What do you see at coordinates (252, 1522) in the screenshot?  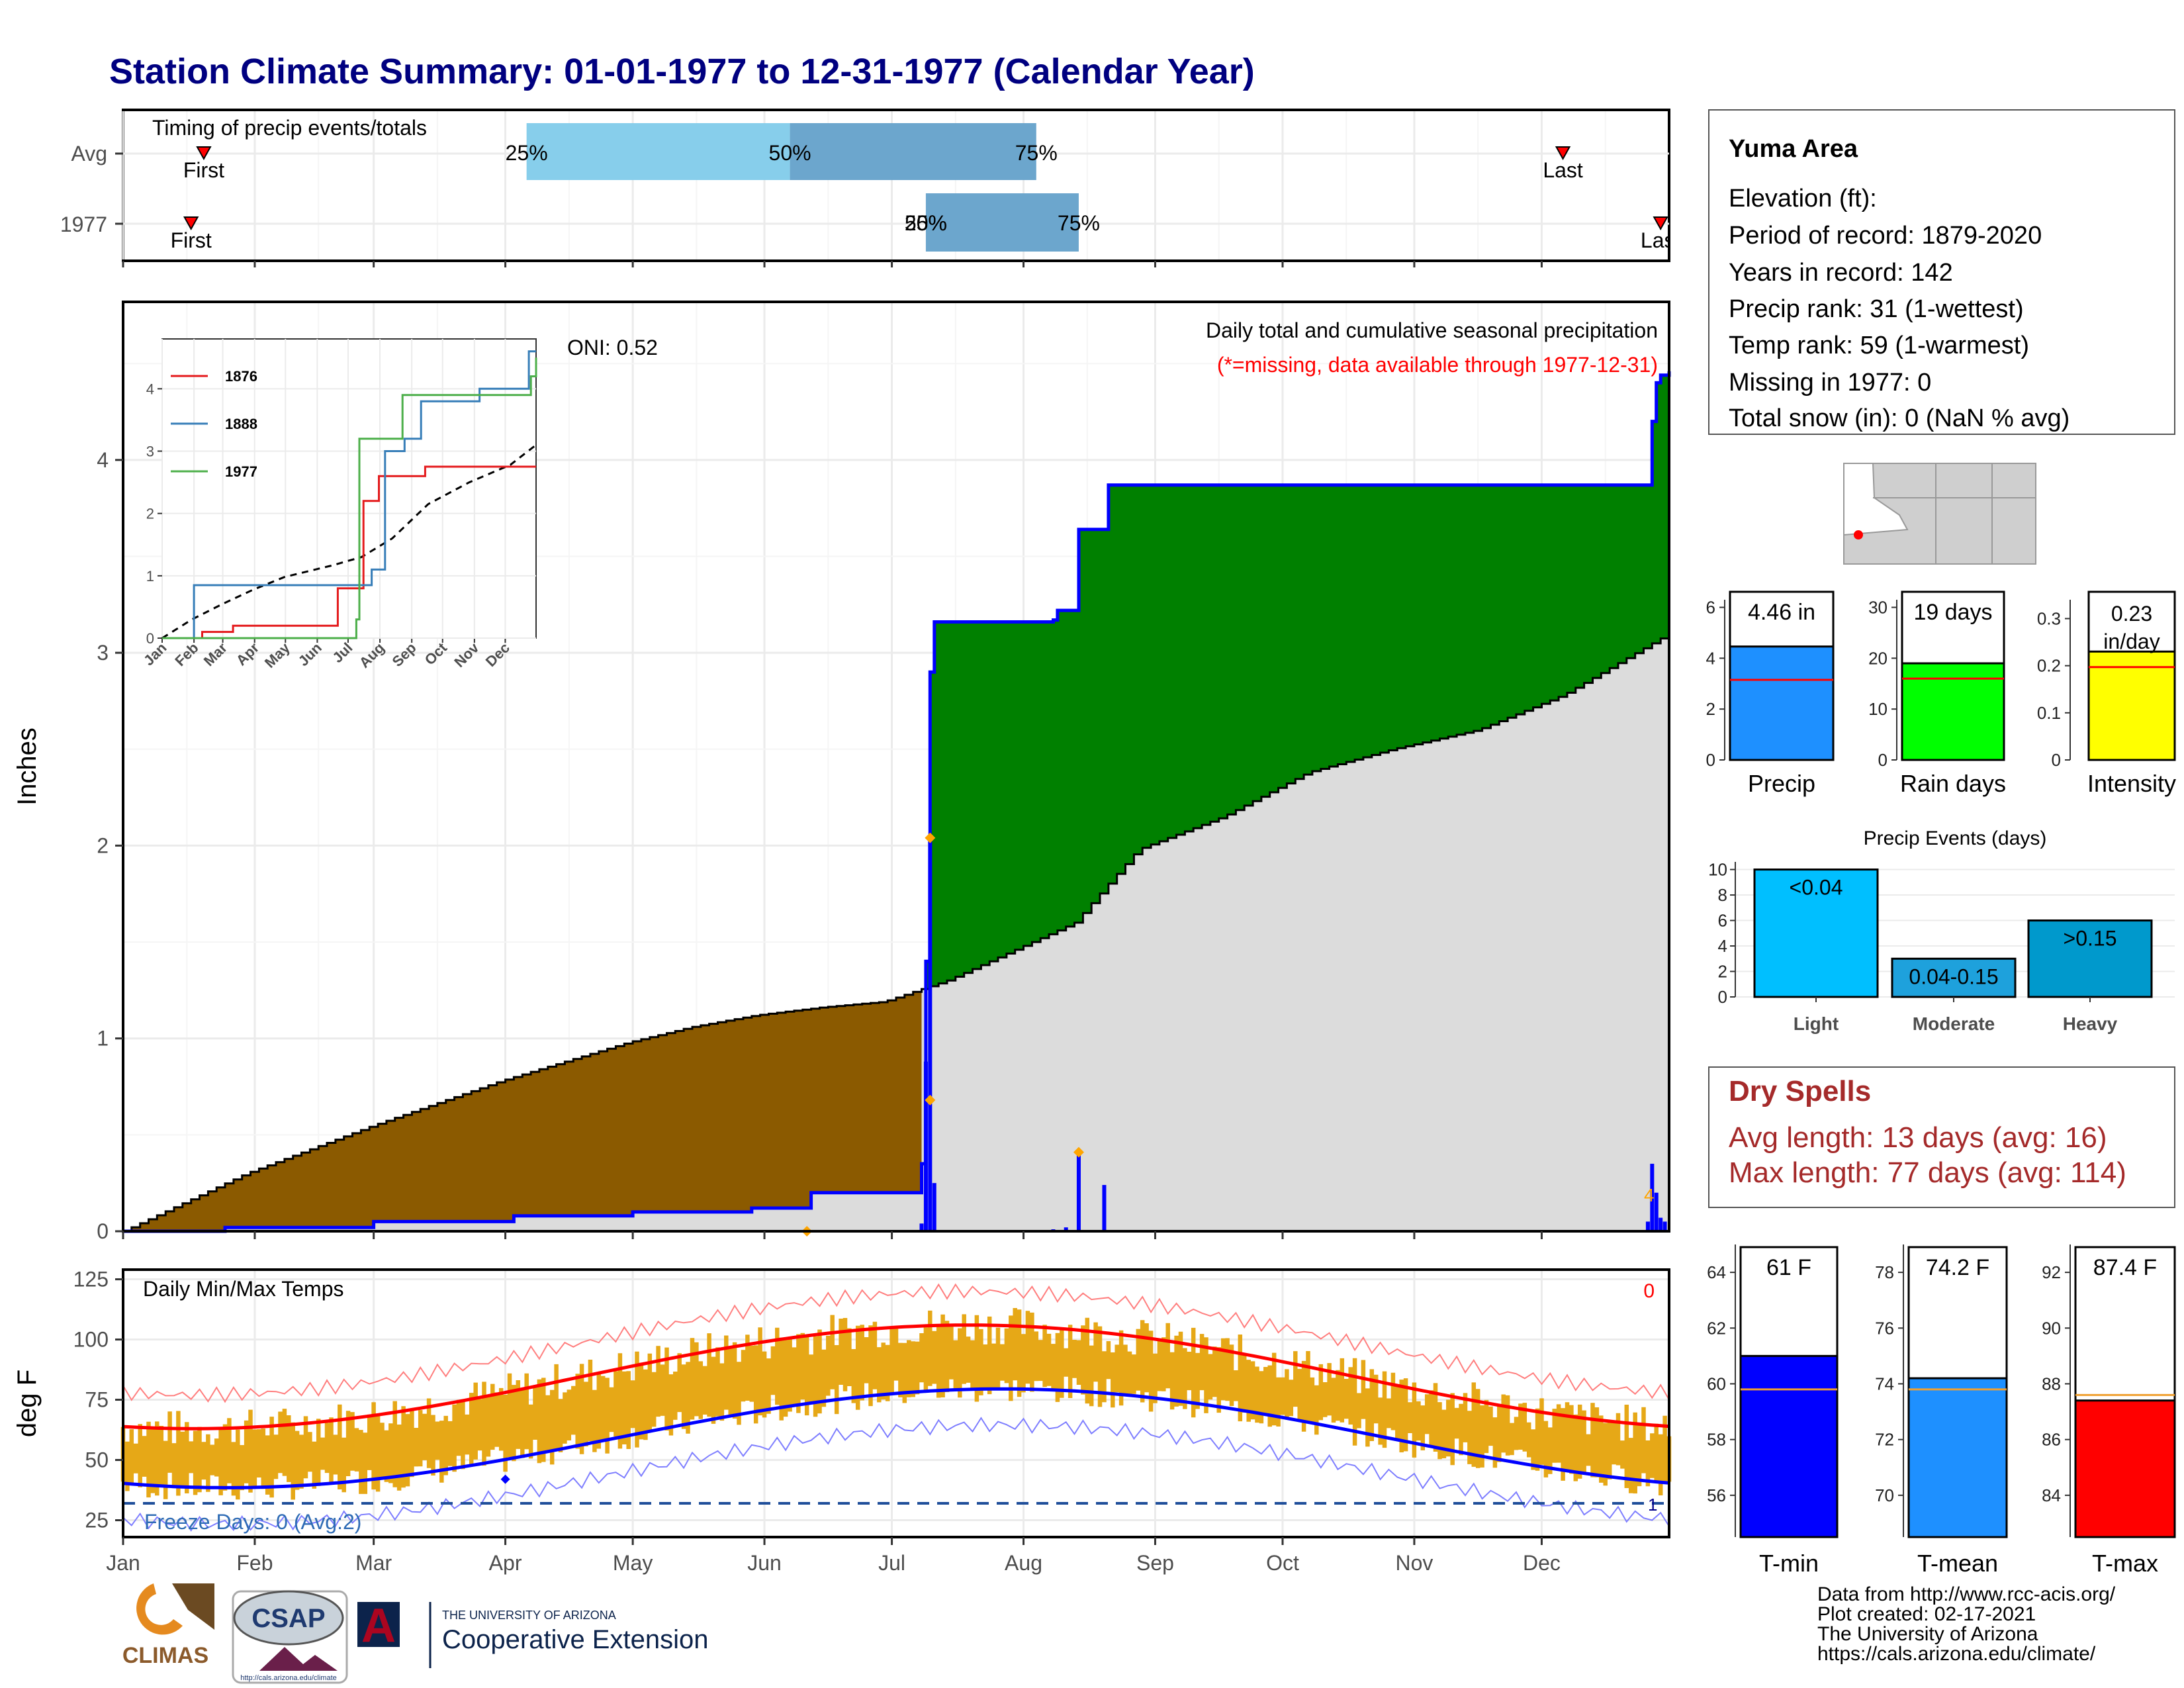 I see `freeze-days-text: Freeze Days: 0 (Avg:2)` at bounding box center [252, 1522].